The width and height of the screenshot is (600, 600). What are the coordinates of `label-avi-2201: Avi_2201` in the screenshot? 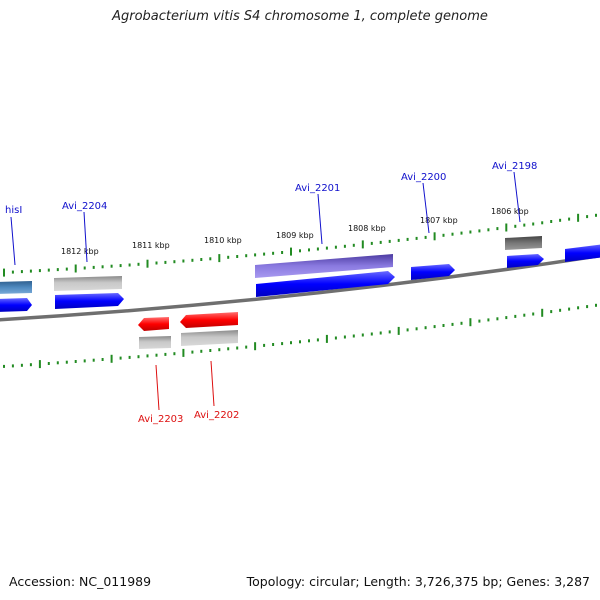 It's located at (317, 188).